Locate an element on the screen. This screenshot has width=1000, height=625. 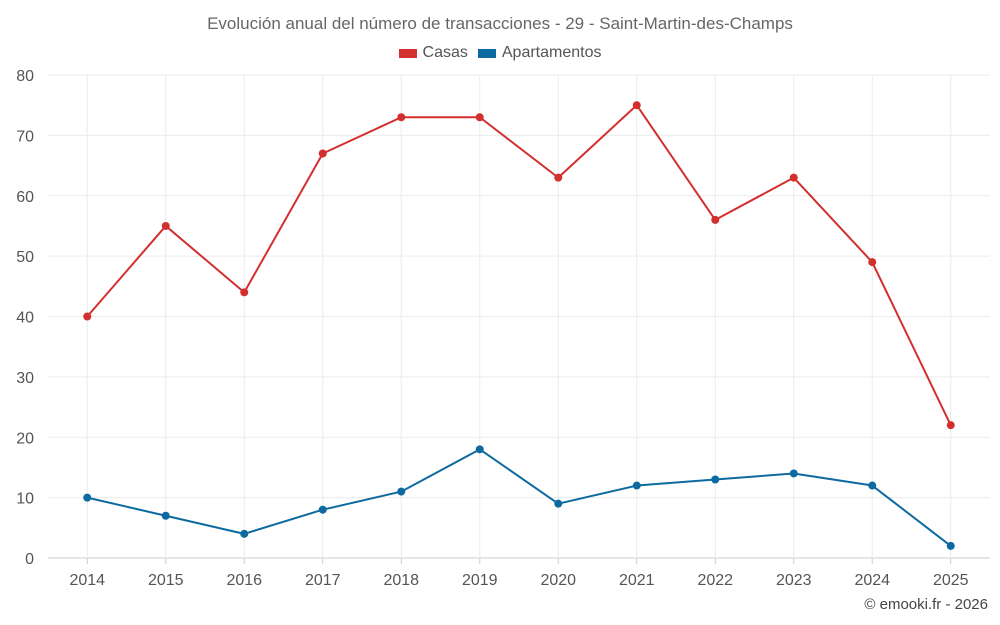
series-line-apartamentos is located at coordinates (519, 497).